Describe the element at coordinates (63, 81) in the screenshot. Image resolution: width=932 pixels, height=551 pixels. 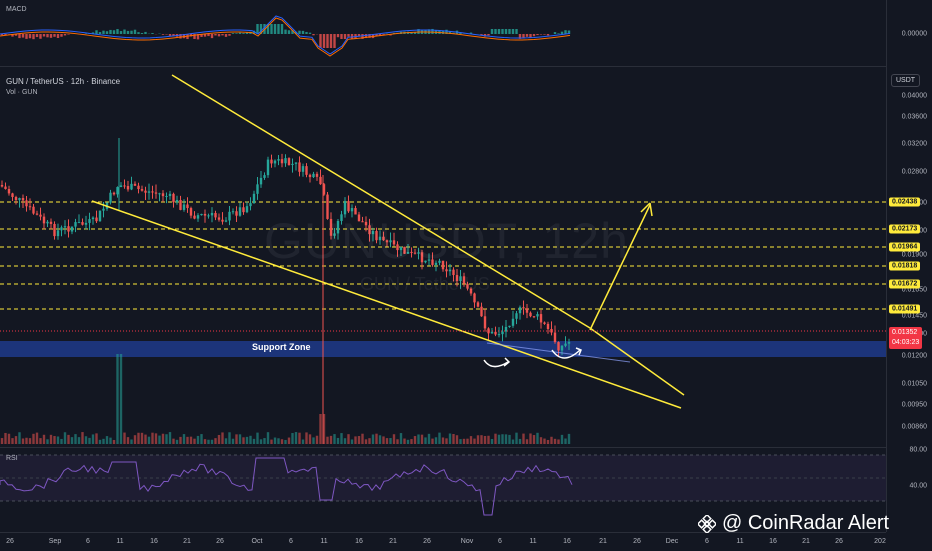
I see `symbol-title: GUN / TetherUS · 12h · Binance` at that location.